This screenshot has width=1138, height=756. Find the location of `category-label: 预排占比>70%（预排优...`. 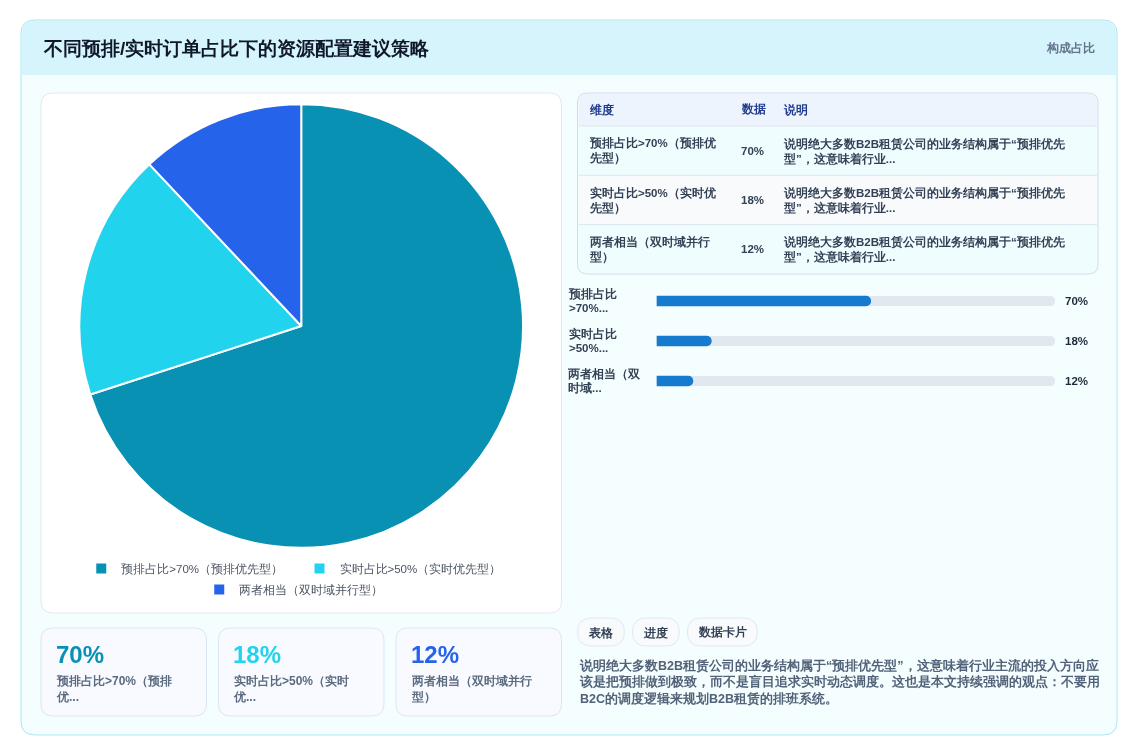

category-label: 预排占比>70%（预排优... is located at coordinates (114, 689).